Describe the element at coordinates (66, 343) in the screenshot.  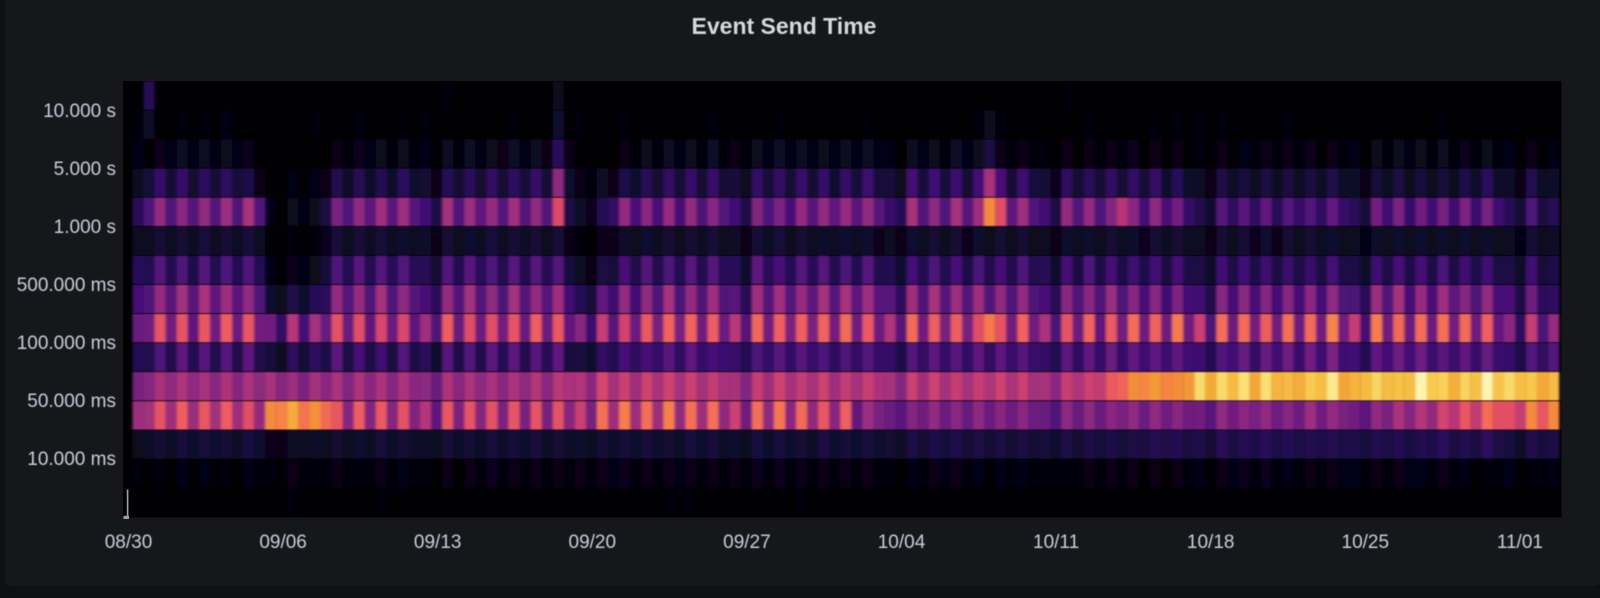
I see `svg-text: 100.000 ms` at that location.